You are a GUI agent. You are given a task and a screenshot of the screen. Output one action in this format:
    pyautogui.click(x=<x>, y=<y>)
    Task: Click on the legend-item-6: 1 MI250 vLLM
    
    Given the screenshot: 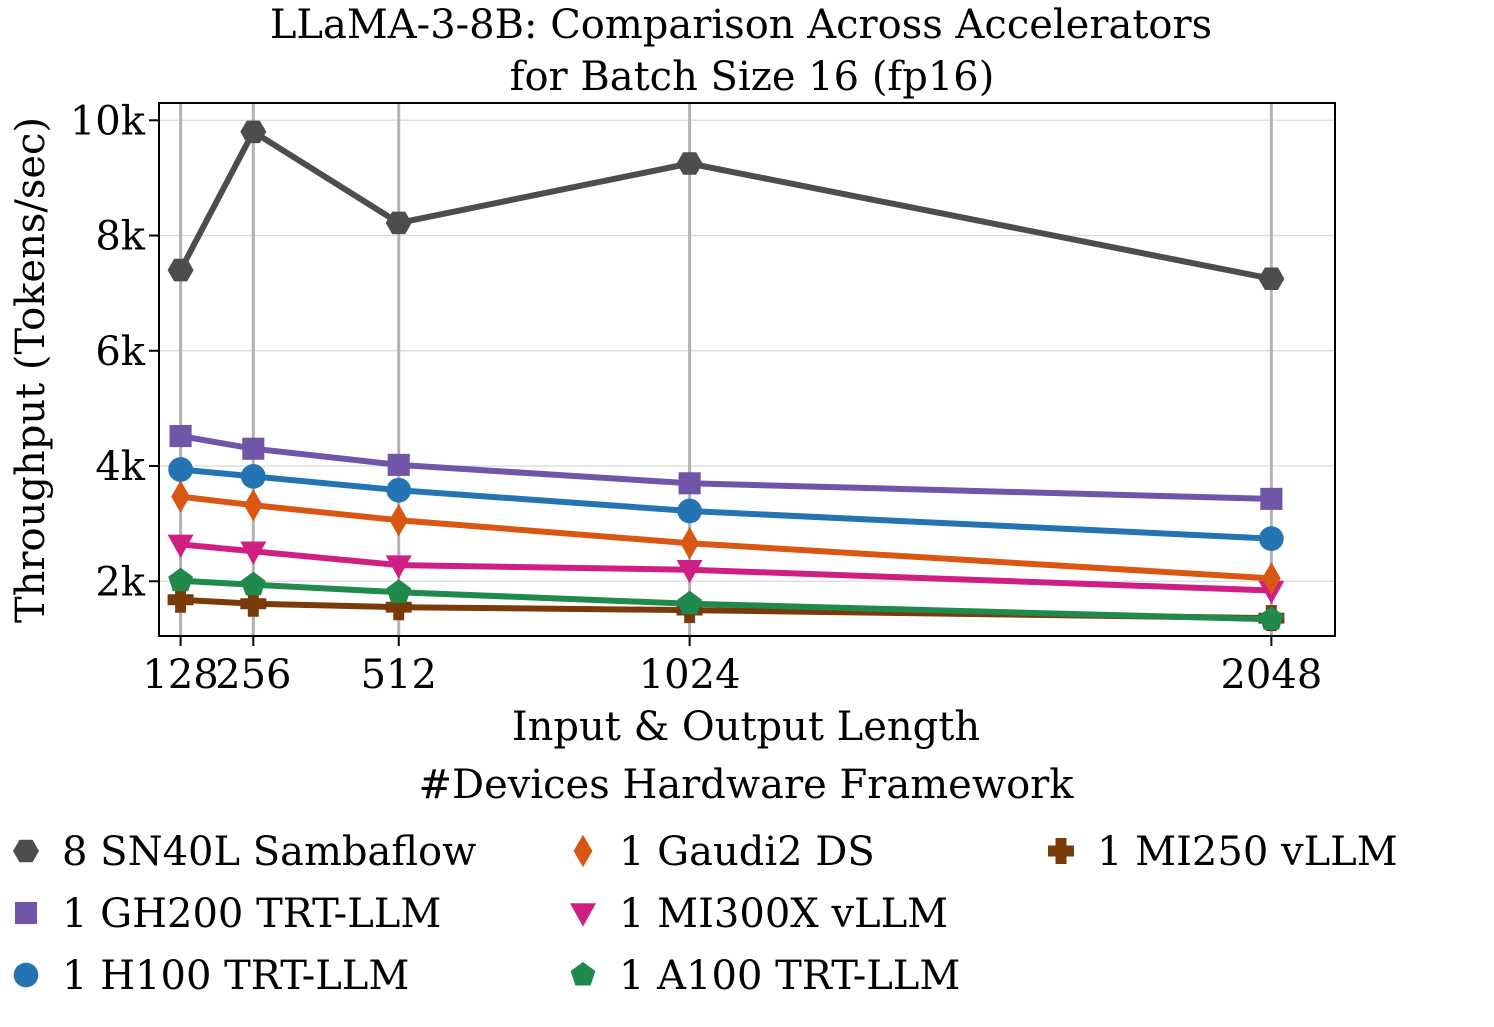 What is the action you would take?
    pyautogui.click(x=1223, y=852)
    